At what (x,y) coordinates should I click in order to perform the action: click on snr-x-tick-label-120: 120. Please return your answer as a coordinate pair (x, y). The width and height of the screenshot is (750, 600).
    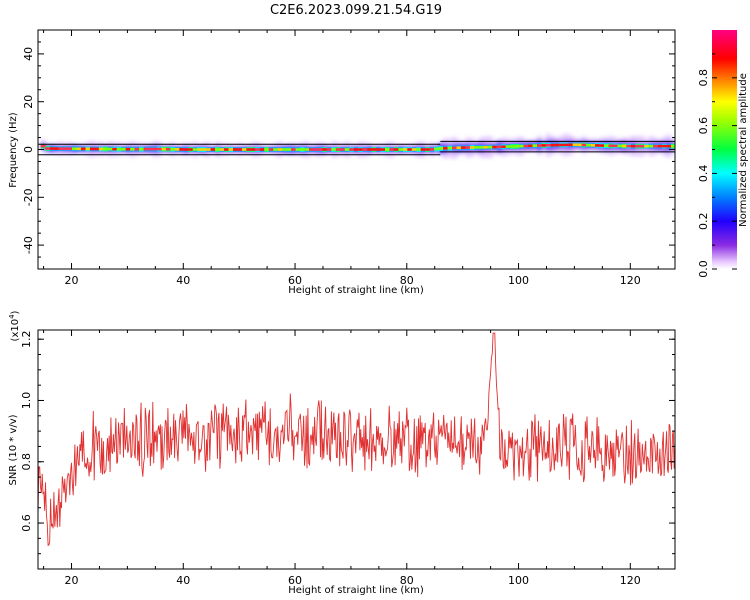
    Looking at the image, I should click on (630, 580).